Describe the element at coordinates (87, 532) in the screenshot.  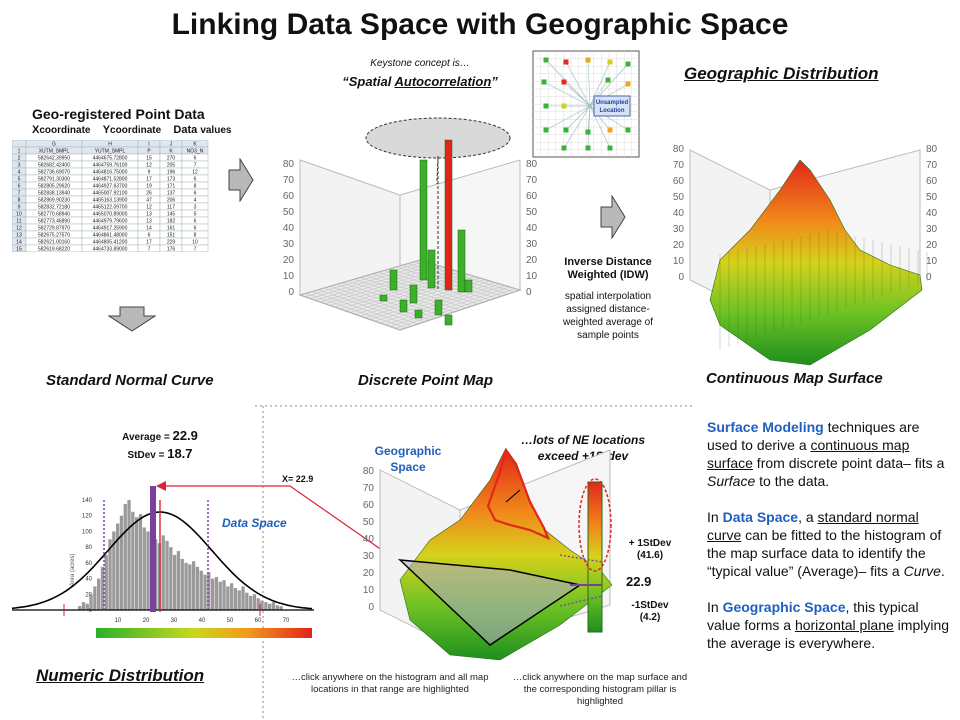
I see `histogram-y-tick: 100` at that location.